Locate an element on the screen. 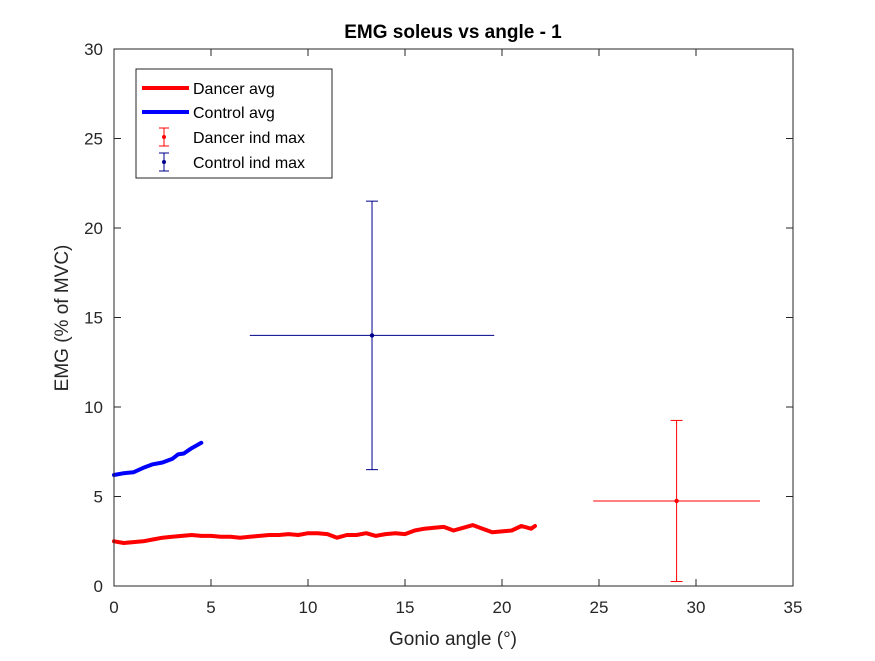 The height and width of the screenshot is (661, 875). legend-entry: Dancer avg is located at coordinates (208, 89).